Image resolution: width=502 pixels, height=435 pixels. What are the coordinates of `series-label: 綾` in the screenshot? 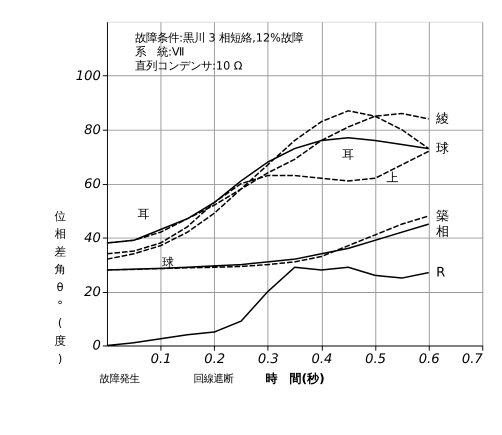 It's located at (442, 119).